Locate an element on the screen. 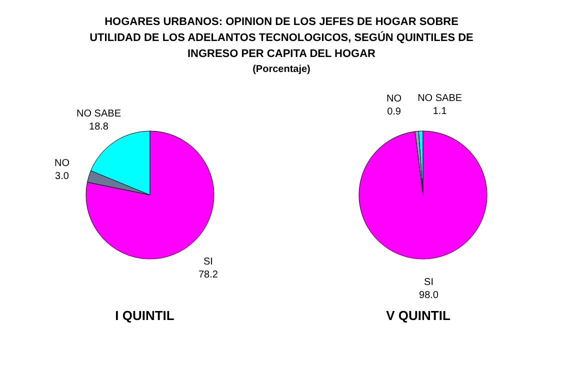 This screenshot has width=563, height=377. data-label: 18.8 is located at coordinates (98, 127).